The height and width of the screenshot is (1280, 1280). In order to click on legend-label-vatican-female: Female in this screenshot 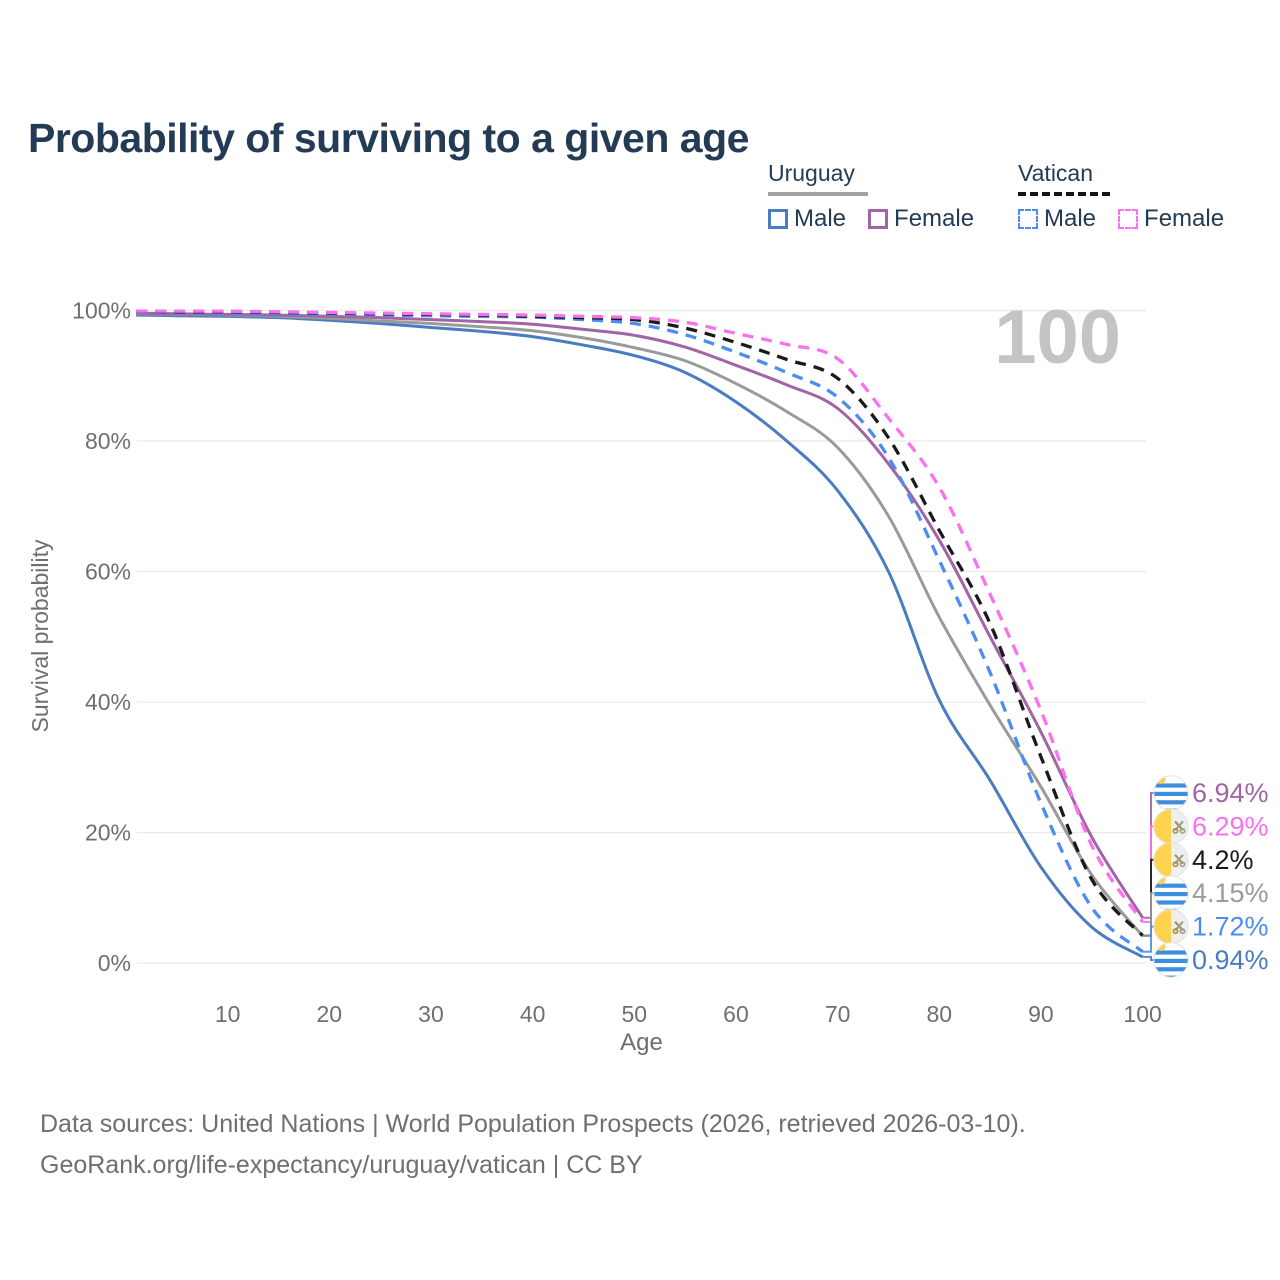, I will do `click(1184, 218)`.